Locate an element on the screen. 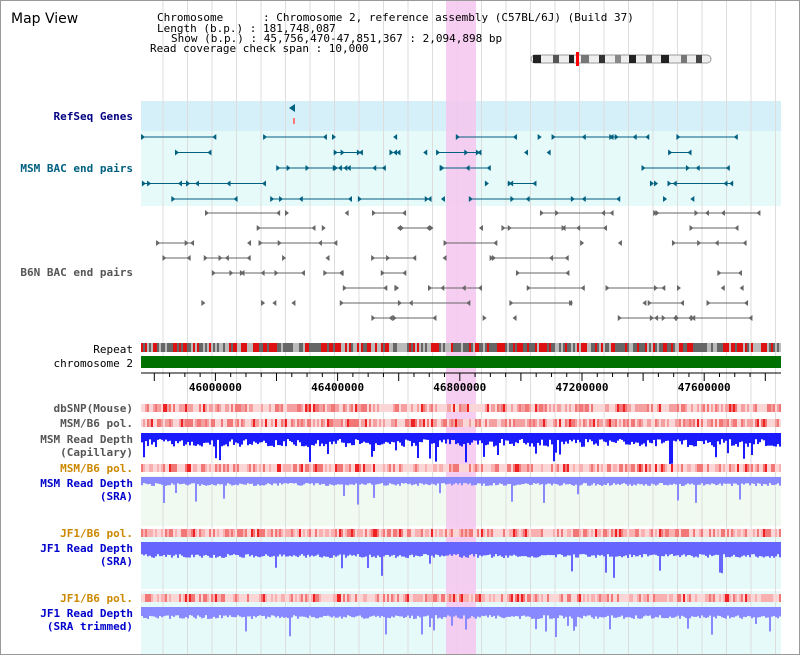  msm-capillary-depth-label: MSM Read Depth is located at coordinates (86, 439).